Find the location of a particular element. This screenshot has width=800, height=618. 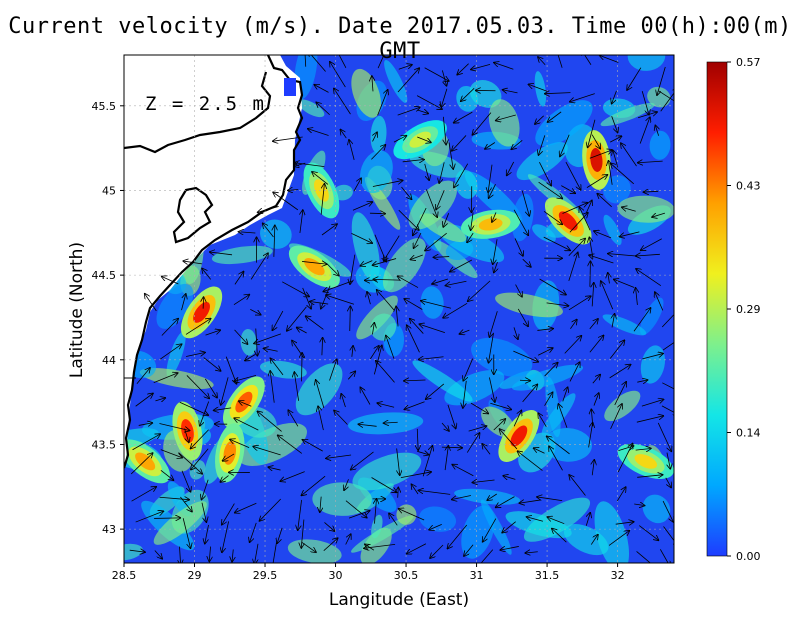

speed-hotspot is located at coordinates (646, 461).